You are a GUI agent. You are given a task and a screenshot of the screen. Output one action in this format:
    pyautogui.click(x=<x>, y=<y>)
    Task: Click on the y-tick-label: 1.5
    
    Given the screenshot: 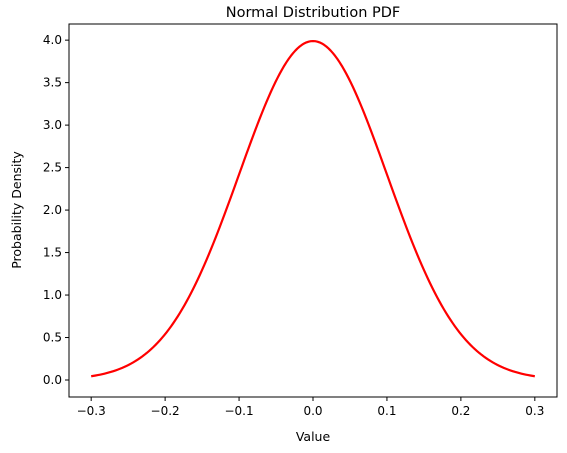 What is the action you would take?
    pyautogui.click(x=52, y=253)
    